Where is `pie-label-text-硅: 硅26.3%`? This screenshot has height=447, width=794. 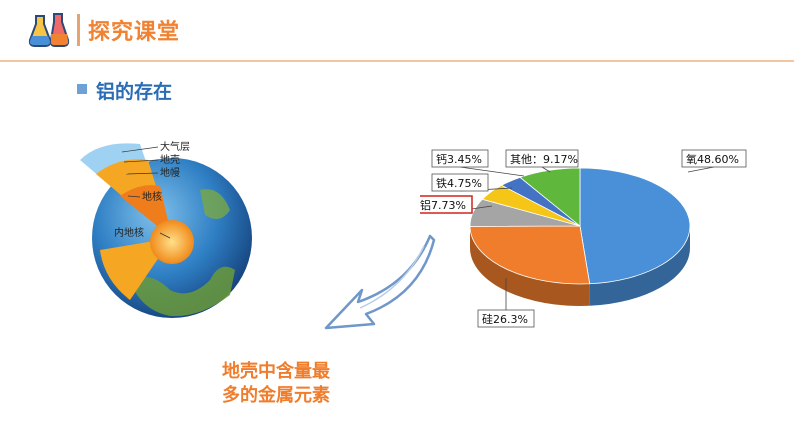 pie-label-text-硅: 硅26.3% is located at coordinates (505, 319).